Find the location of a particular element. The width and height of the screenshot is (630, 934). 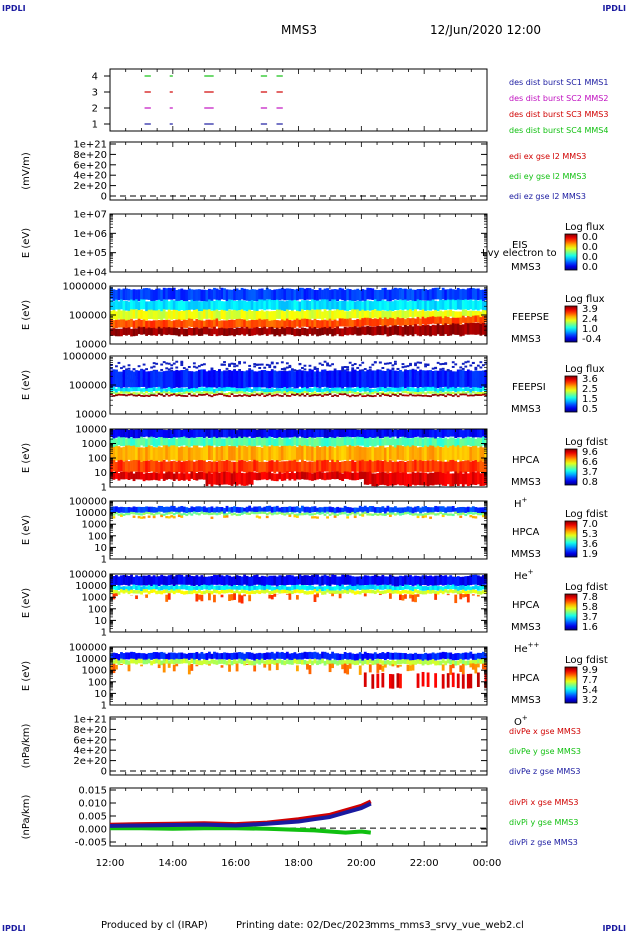

spacecraft-label: MMS3 is located at coordinates (526, 409).